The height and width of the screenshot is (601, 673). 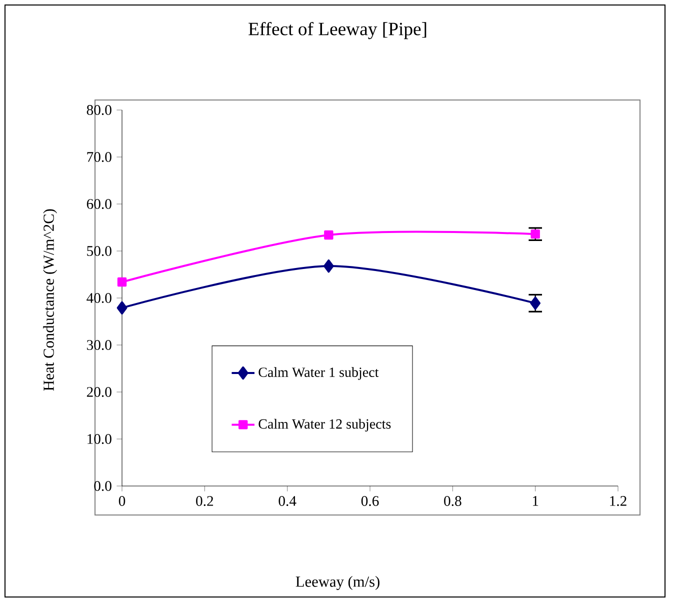 I want to click on x-tick-label: 1.2, so click(x=618, y=501).